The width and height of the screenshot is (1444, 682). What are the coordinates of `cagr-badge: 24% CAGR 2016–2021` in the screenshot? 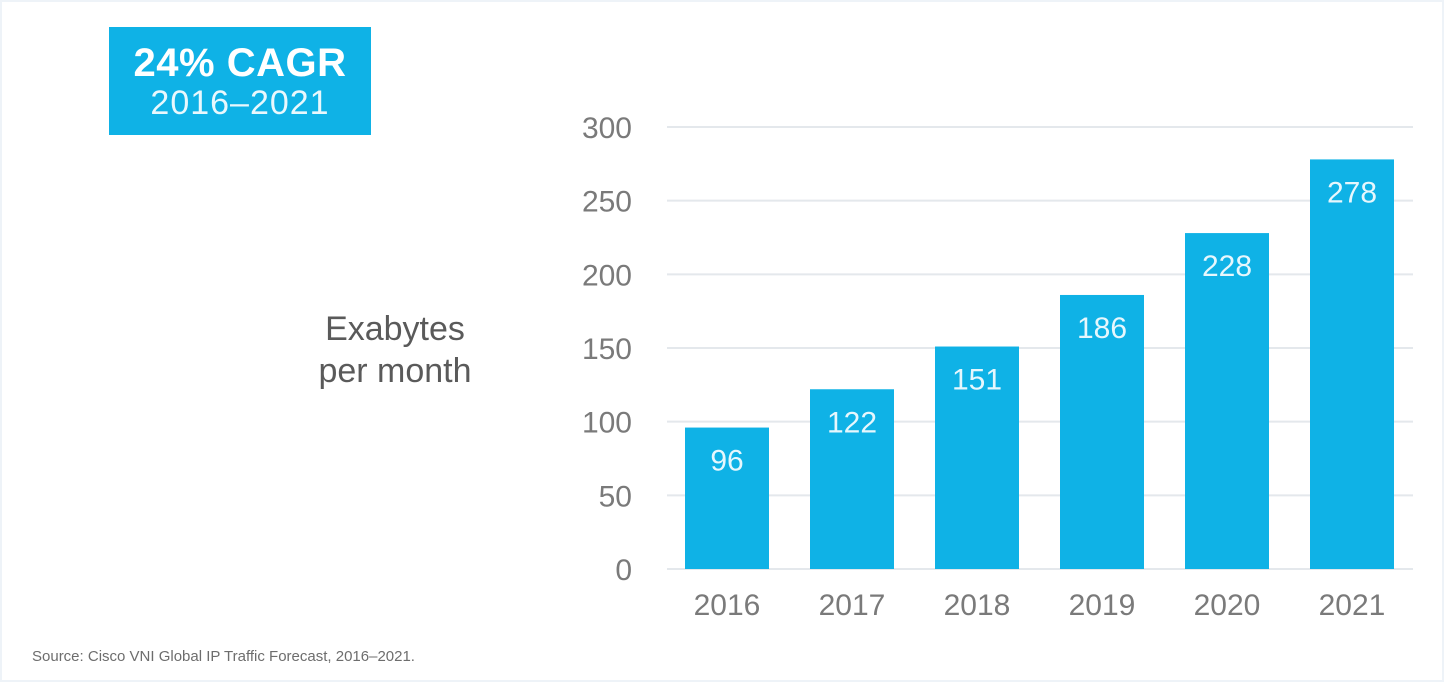 It's located at (240, 81).